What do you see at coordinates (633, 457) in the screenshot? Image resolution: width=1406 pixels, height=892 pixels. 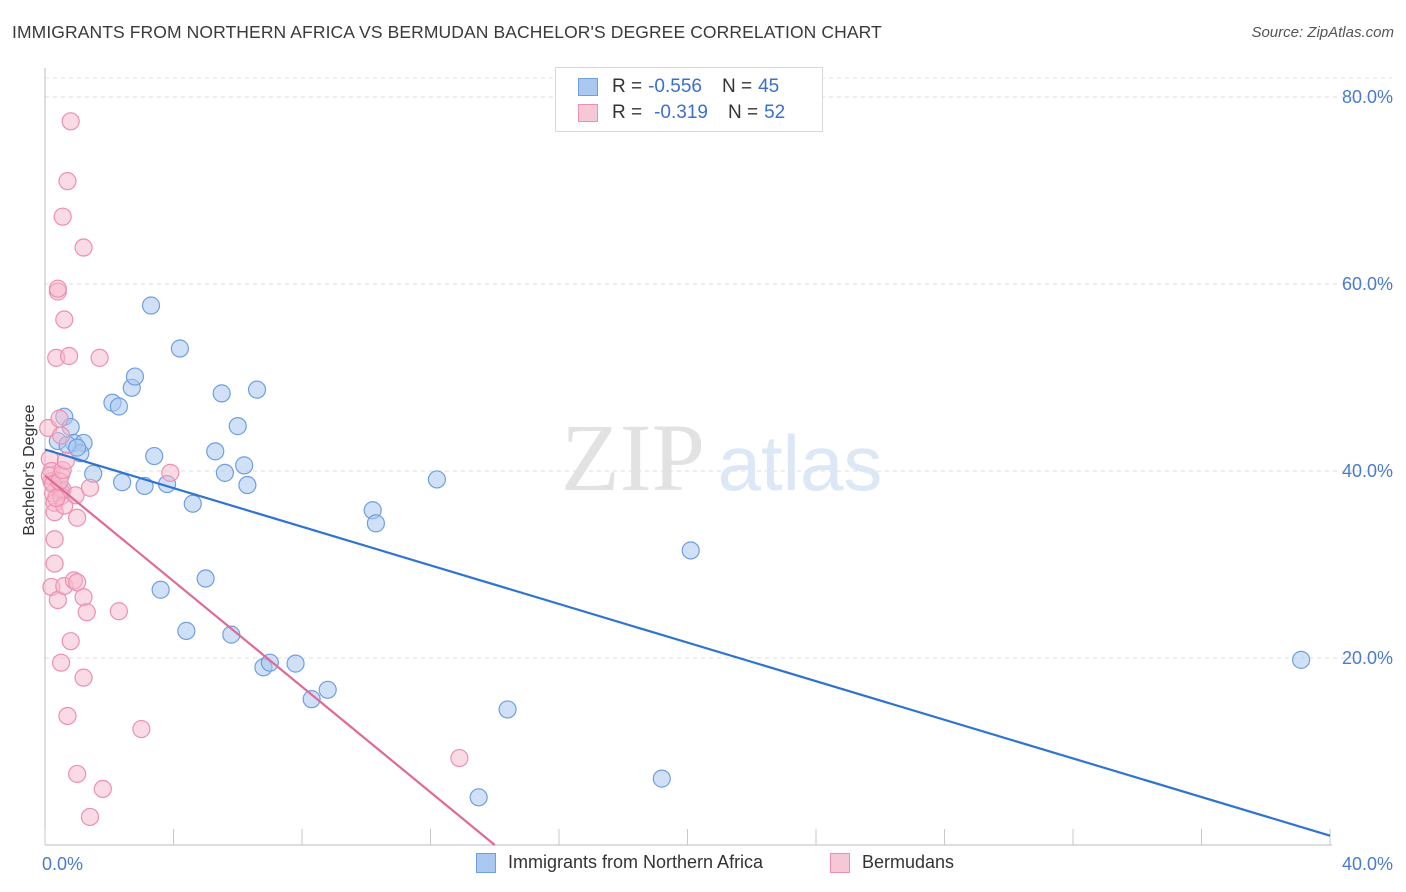 I see `watermark-zip: ZIP` at bounding box center [633, 457].